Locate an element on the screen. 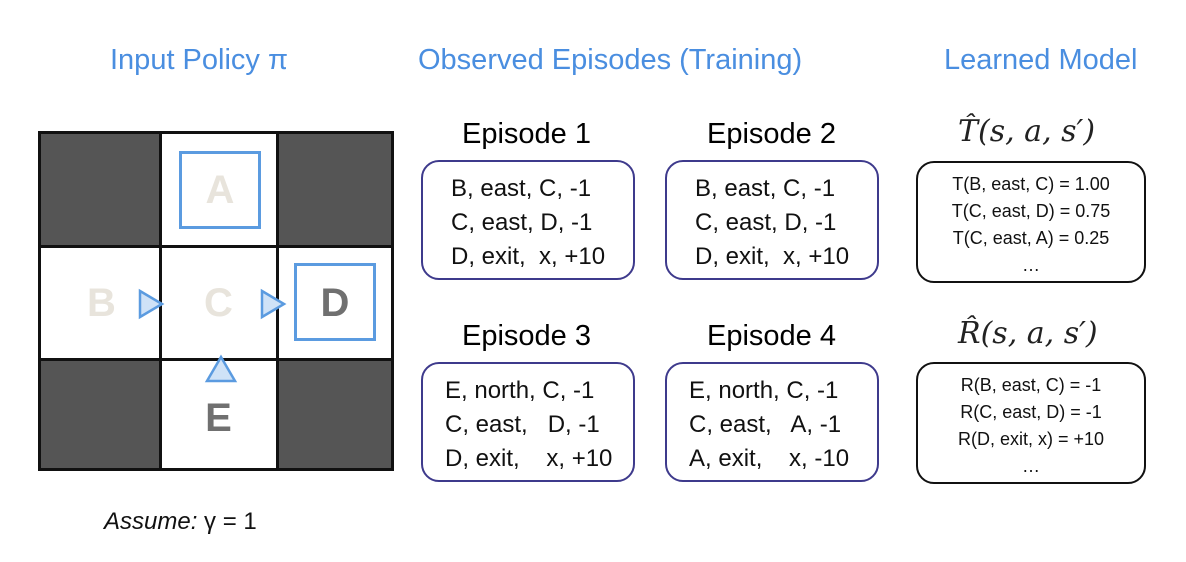 The height and width of the screenshot is (562, 1186). policy-arrow-b-east-icon is located at coordinates (151, 304).